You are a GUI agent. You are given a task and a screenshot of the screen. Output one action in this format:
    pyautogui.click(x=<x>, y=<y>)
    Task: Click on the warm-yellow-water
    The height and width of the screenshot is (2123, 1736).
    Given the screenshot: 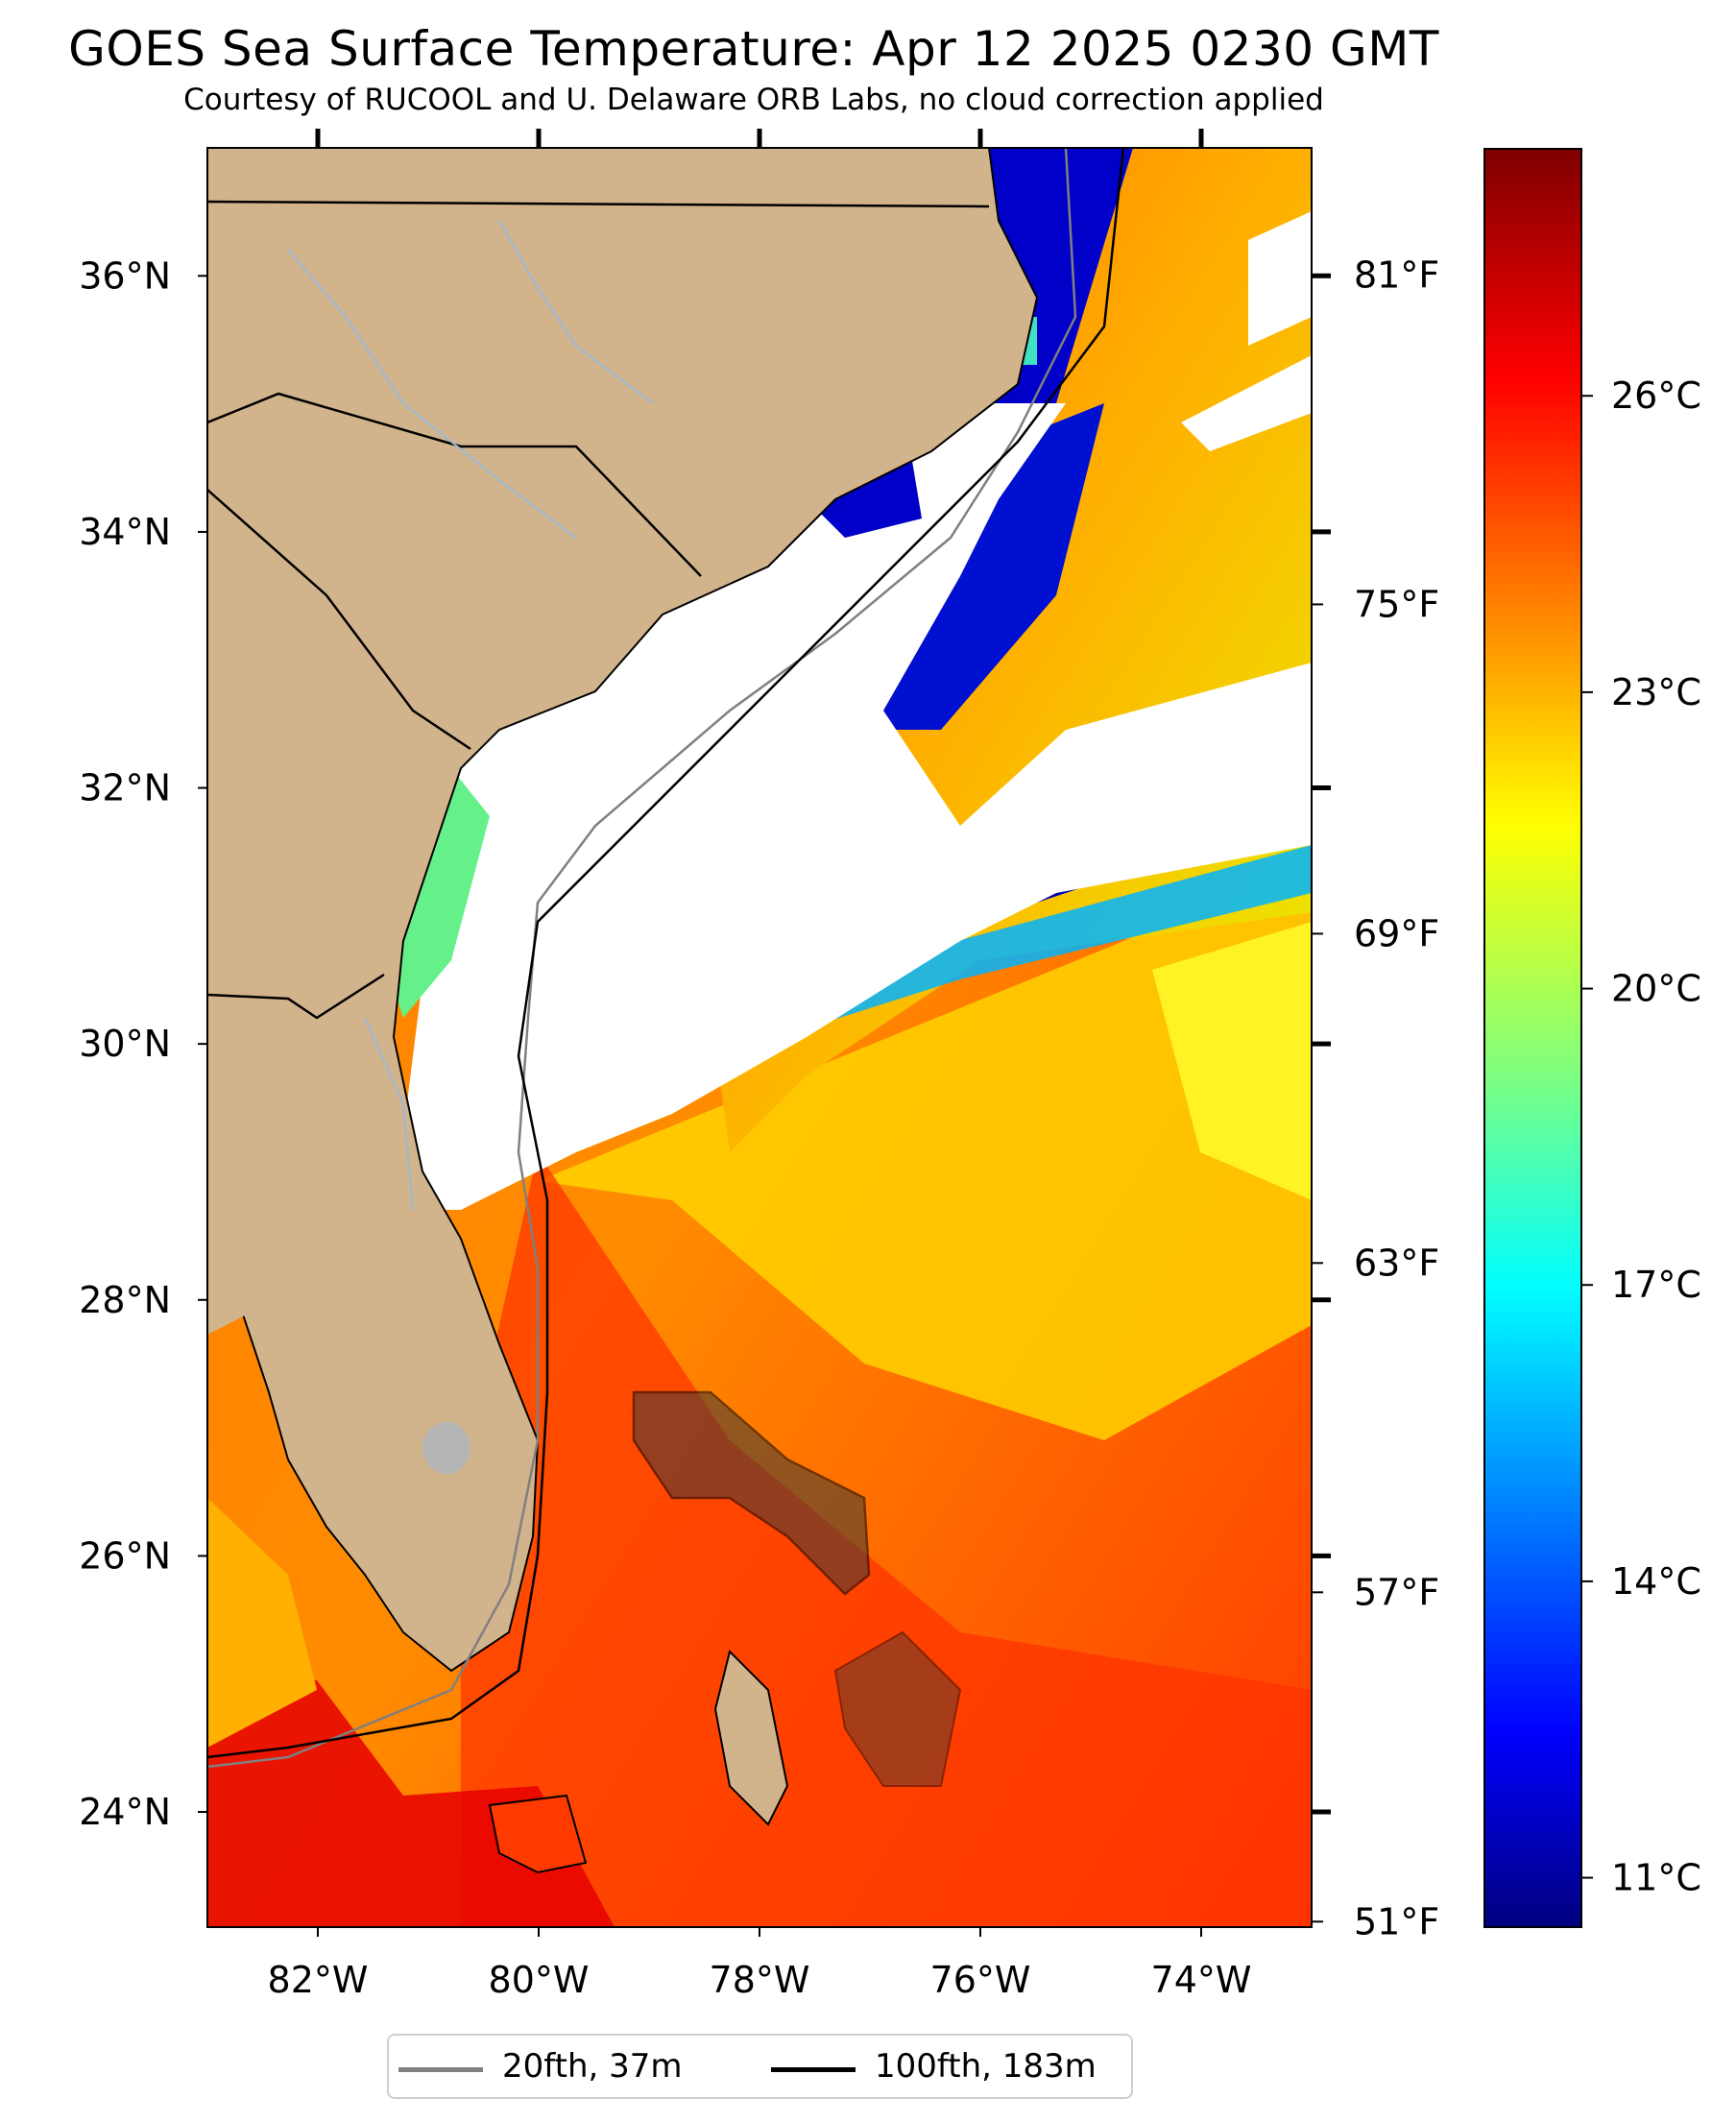 What is the action you would take?
    pyautogui.click(x=925, y=1152)
    